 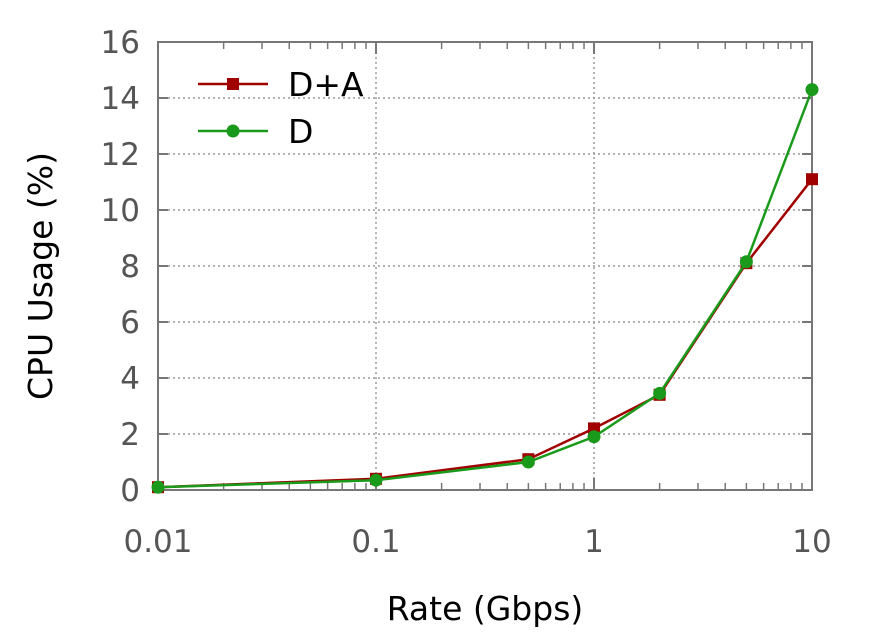 What do you see at coordinates (120, 43) in the screenshot?
I see `y-tick-label: 16` at bounding box center [120, 43].